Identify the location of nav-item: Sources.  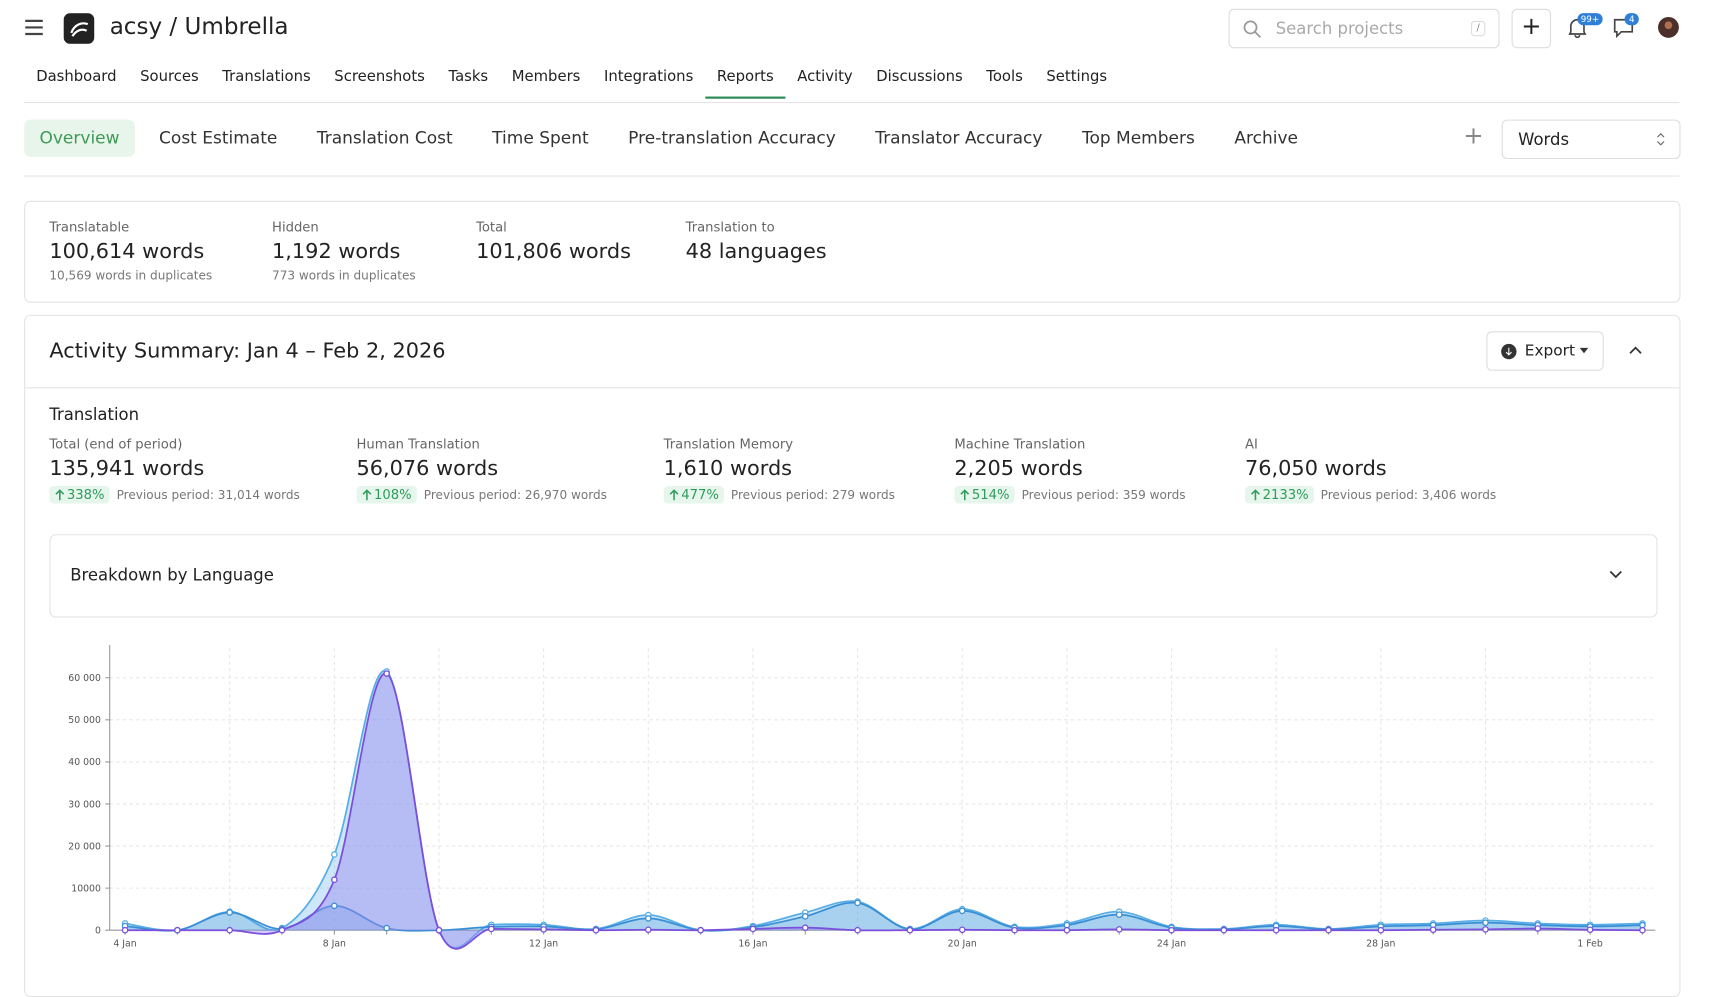
(169, 77).